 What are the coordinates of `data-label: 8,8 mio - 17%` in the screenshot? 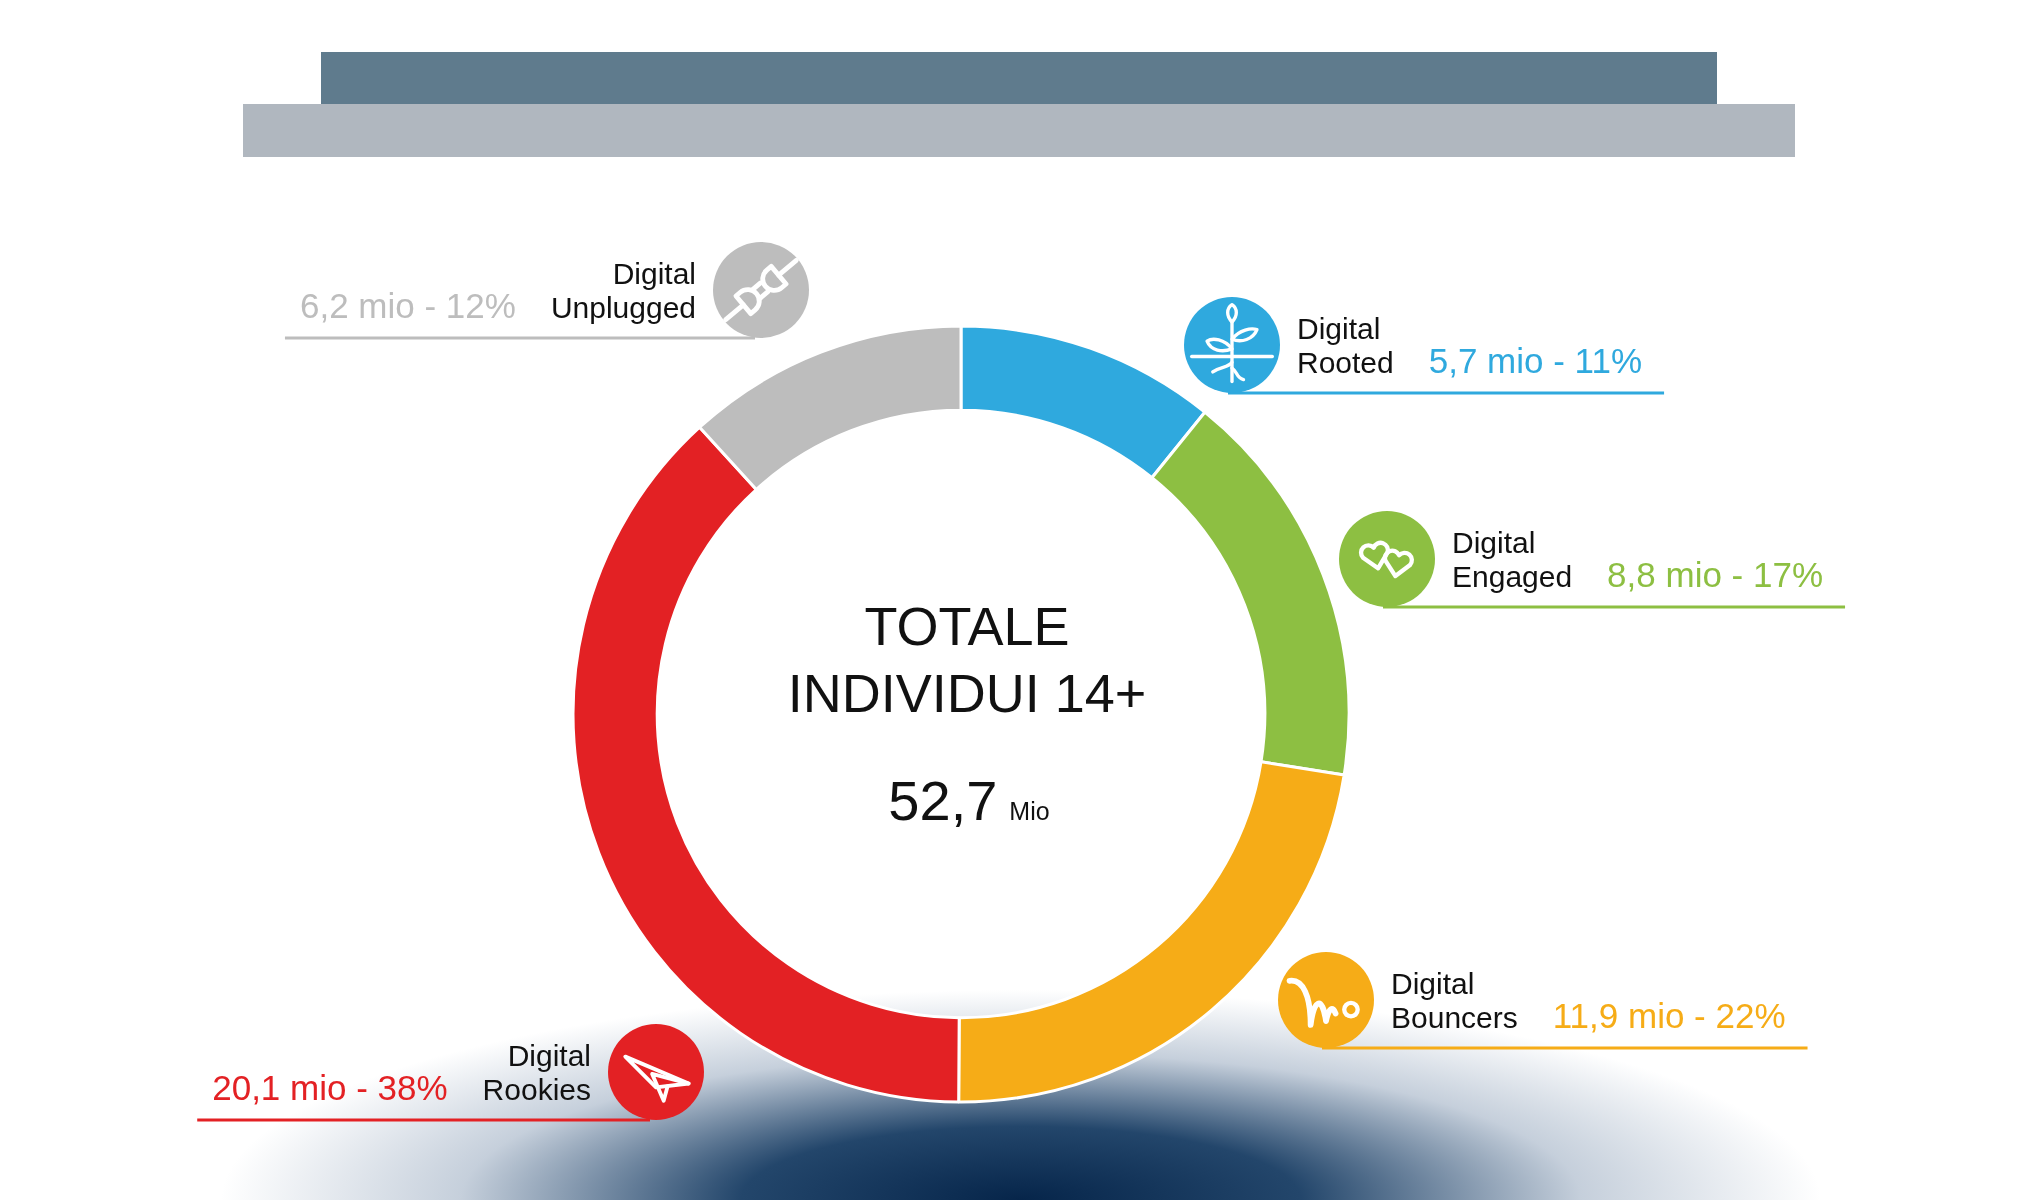 It's located at (1715, 574).